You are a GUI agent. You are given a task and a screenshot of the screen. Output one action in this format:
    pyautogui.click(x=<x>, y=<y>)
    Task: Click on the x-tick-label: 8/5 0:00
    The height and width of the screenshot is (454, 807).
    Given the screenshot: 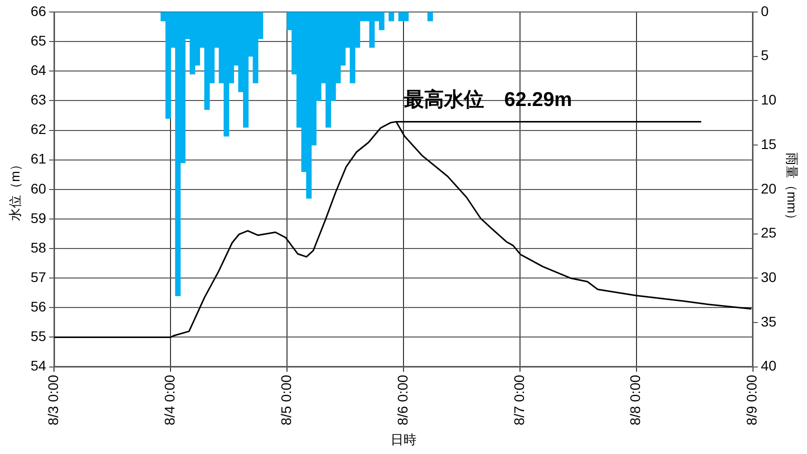 What is the action you would take?
    pyautogui.click(x=286, y=400)
    